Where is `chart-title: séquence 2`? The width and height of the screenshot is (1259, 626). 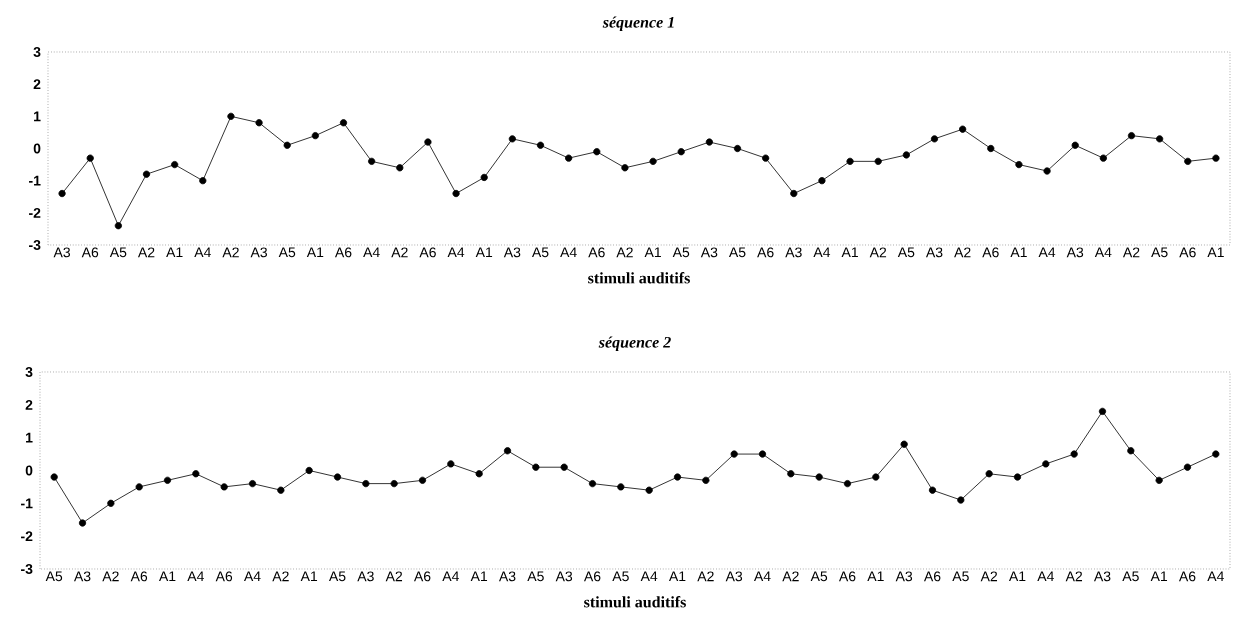 chart-title: séquence 2 is located at coordinates (634, 343).